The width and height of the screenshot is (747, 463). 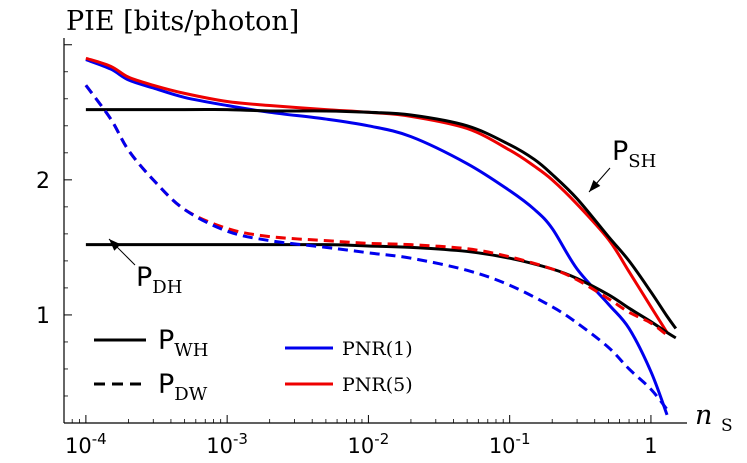 I want to click on annotation-pdh-label: PDH, so click(x=159, y=280).